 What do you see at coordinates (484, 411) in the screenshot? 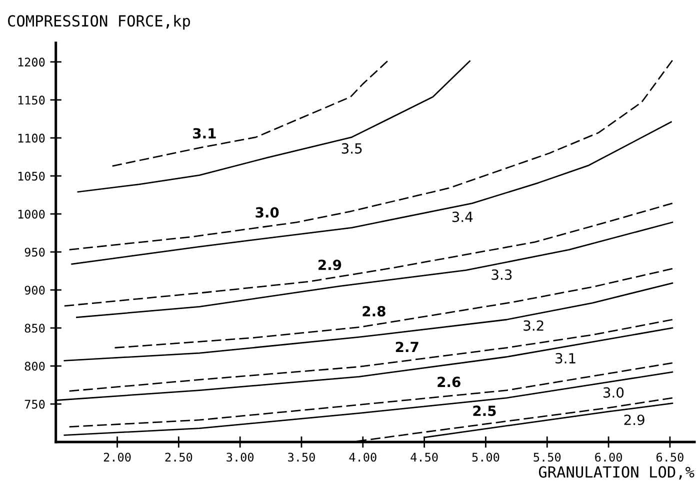
I see `annotation: 2.5` at bounding box center [484, 411].